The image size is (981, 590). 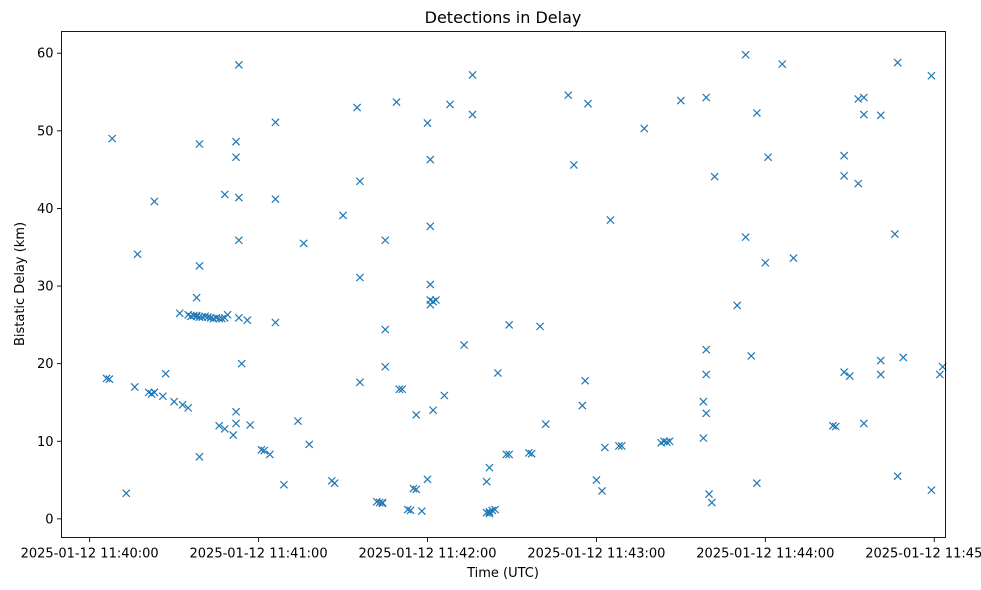 What do you see at coordinates (502, 573) in the screenshot?
I see `x-axis-label: Time (UTC)` at bounding box center [502, 573].